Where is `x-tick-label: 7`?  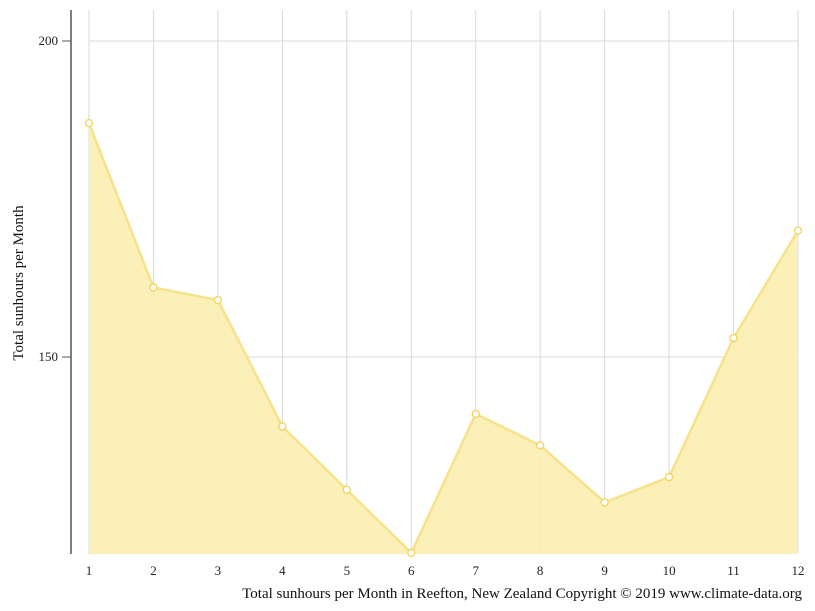 x-tick-label: 7 is located at coordinates (475, 570).